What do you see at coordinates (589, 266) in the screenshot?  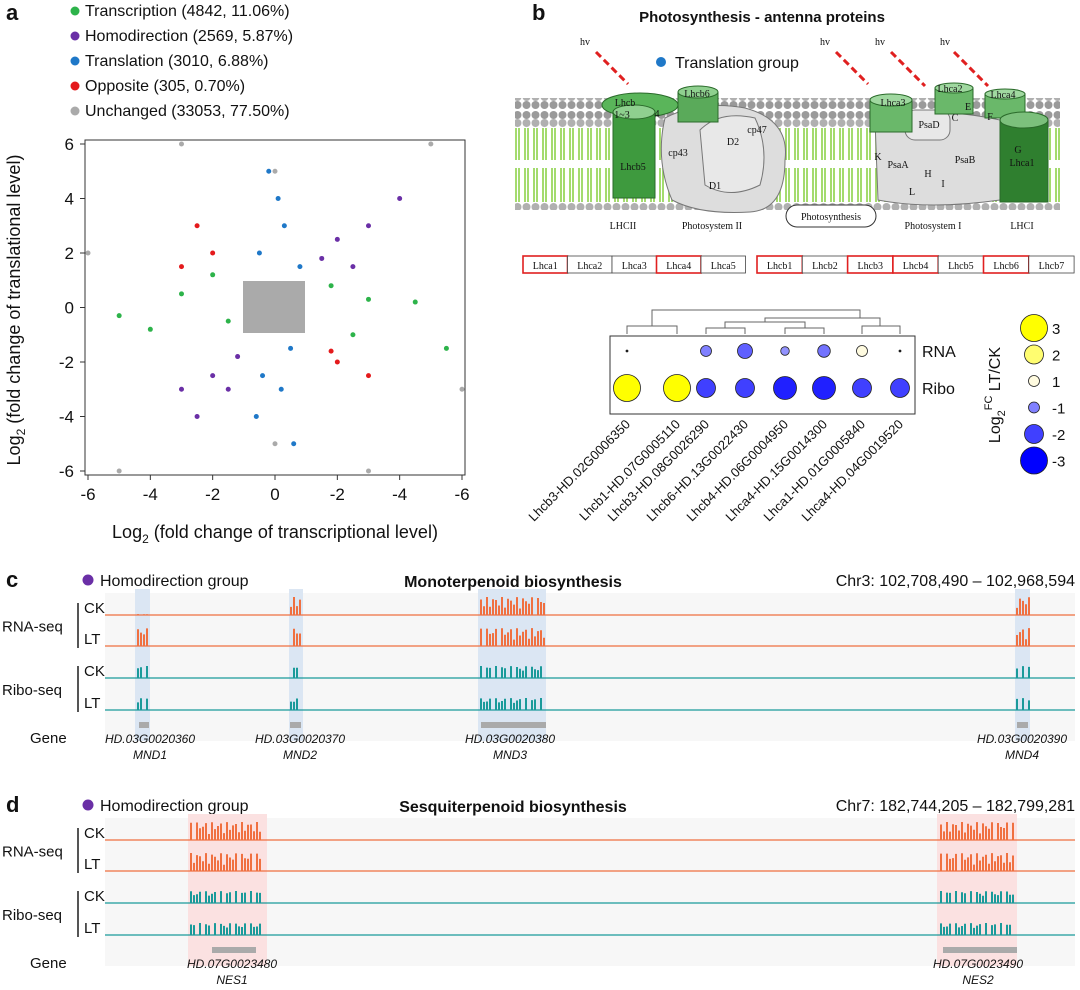 I see `gene-box-label: Lhca2` at bounding box center [589, 266].